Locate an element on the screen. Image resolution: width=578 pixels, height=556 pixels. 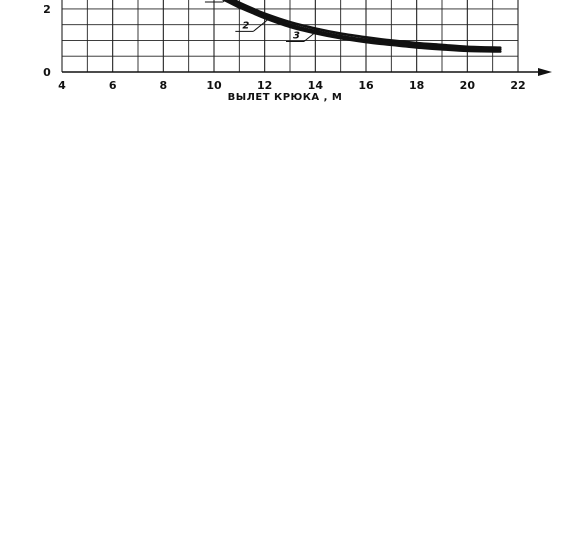
x-axis-title: ВЫЛЕТ КРЮКА , М is located at coordinates (285, 97).